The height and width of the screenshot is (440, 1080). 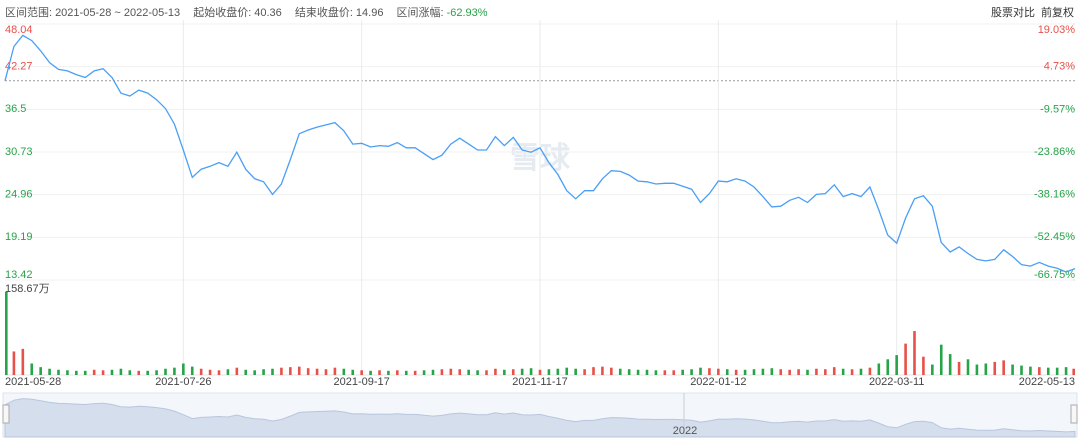 I want to click on toolbar: 股票对比 前复权, so click(x=1029, y=12).